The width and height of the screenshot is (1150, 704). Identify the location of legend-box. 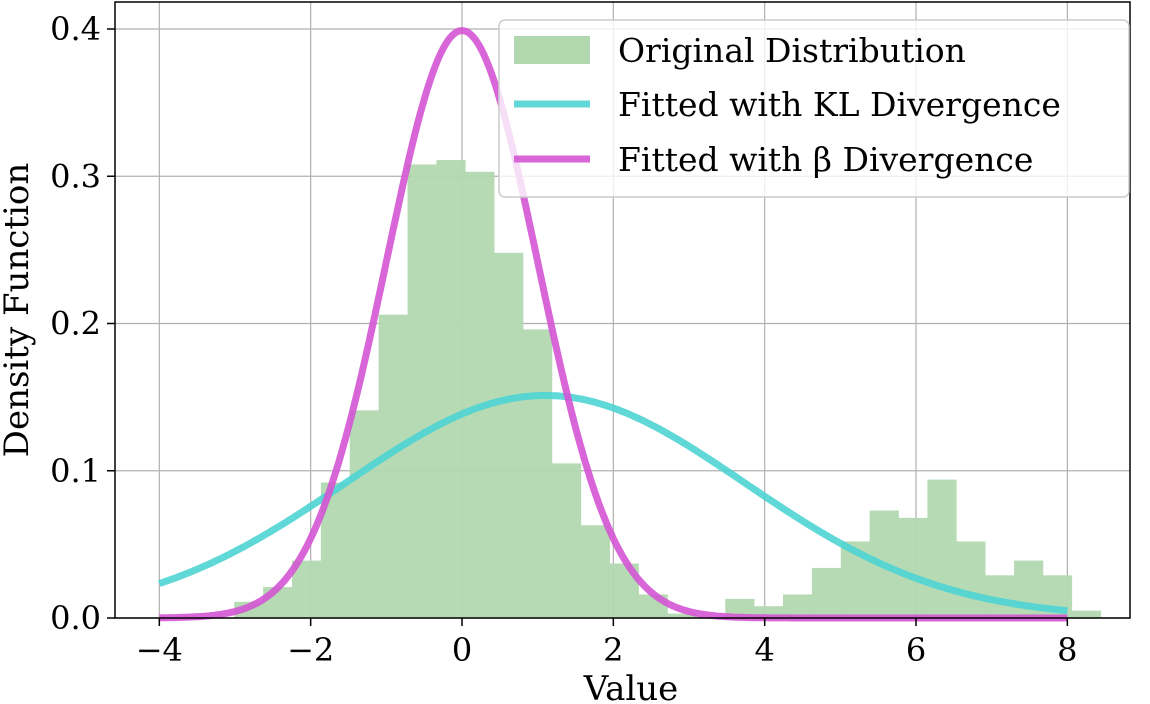
(814, 108).